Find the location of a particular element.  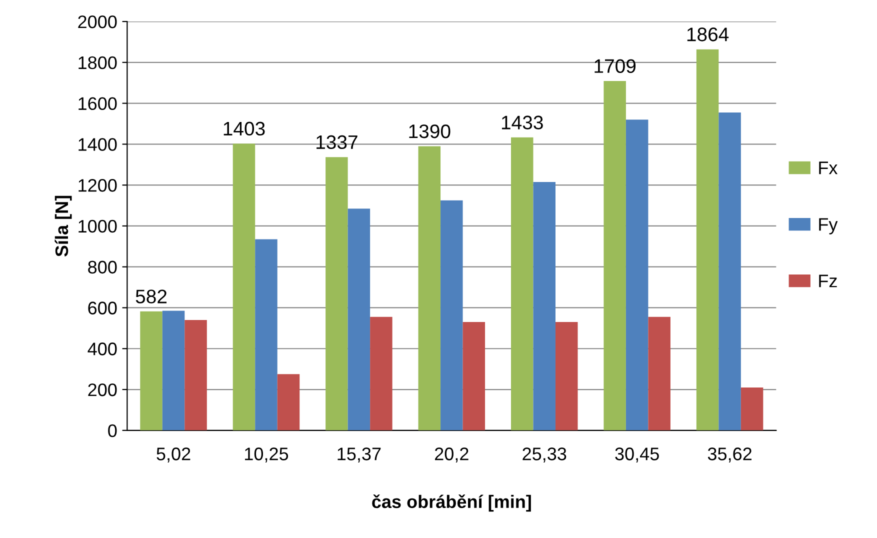

y-tick-label: 1000 is located at coordinates (97, 226).